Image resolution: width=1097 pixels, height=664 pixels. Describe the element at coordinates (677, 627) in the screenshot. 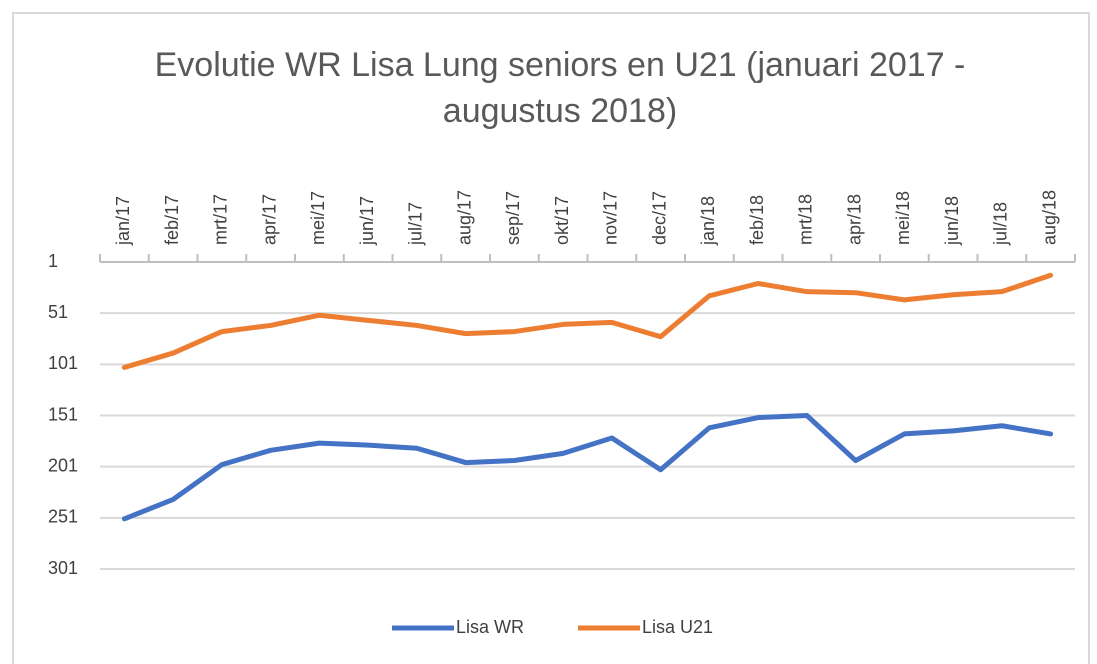

I see `legend-label: Lisa U21` at that location.